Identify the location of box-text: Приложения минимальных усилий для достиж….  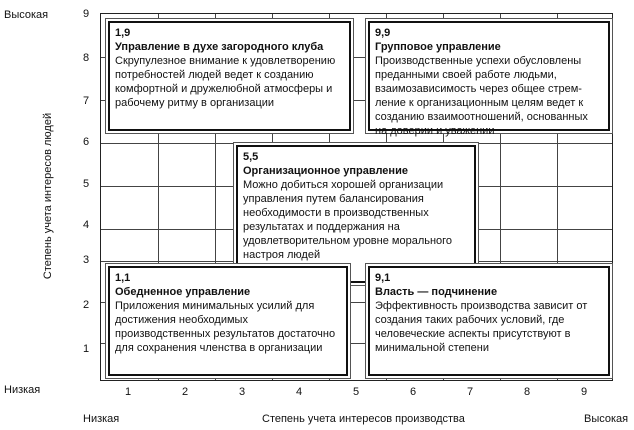
(225, 327).